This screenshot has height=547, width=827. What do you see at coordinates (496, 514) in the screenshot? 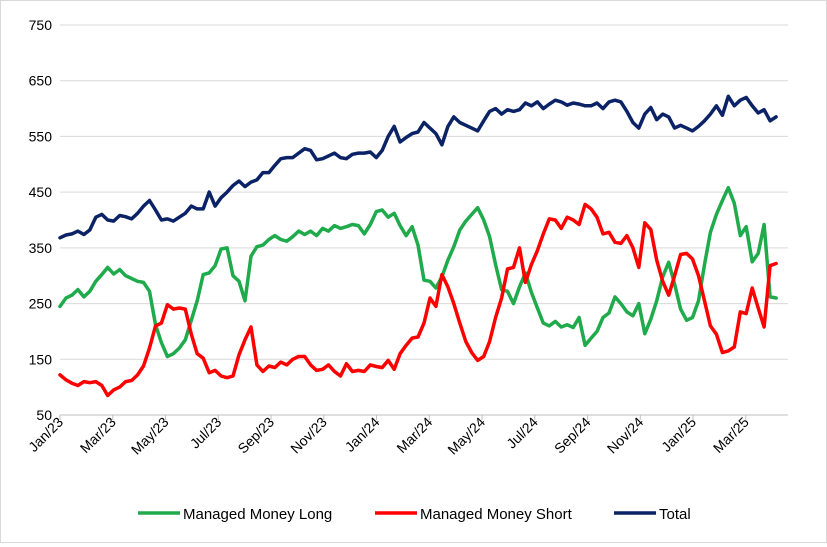
I see `legend-label: Managed Money Short` at bounding box center [496, 514].